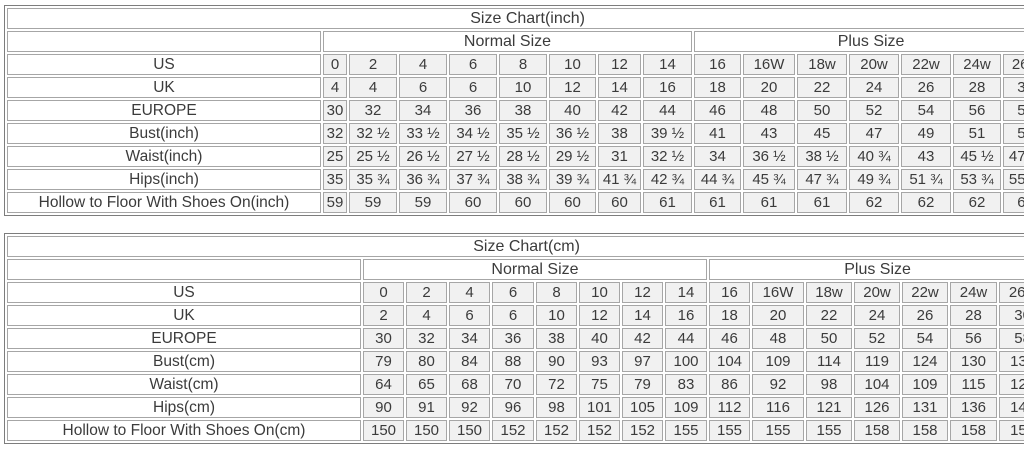  Describe the element at coordinates (572, 156) in the screenshot. I see `size-value-cell: 29 ½` at that location.